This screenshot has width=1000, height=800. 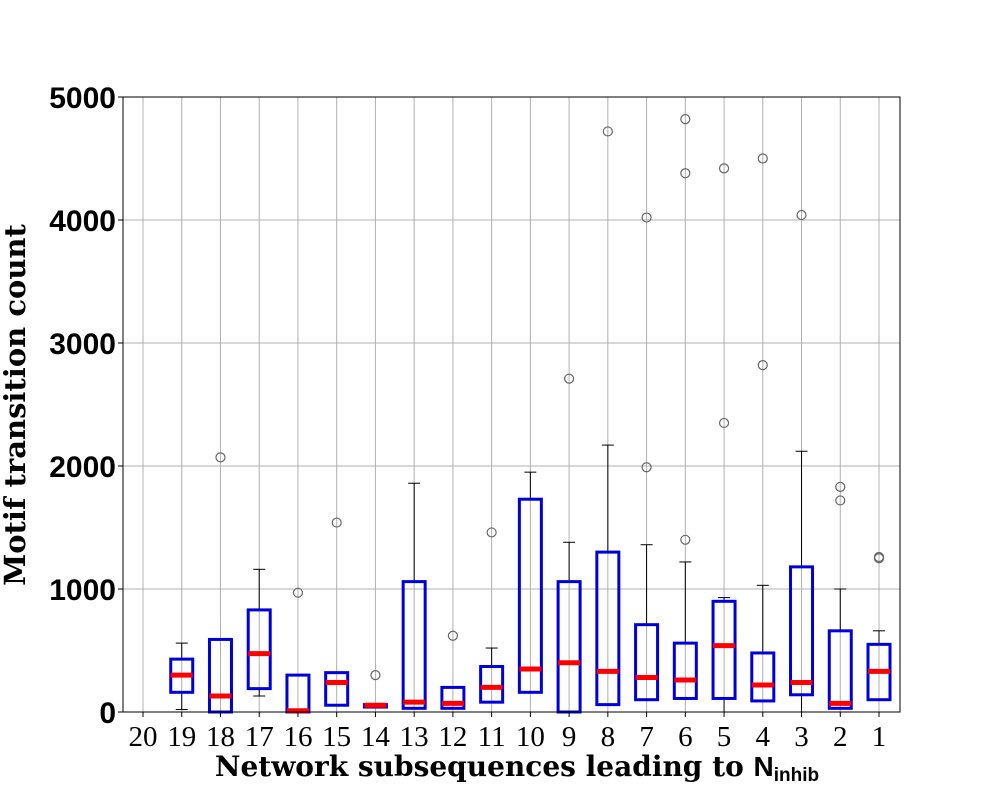 What do you see at coordinates (376, 737) in the screenshot?
I see `x-tick-label: 14` at bounding box center [376, 737].